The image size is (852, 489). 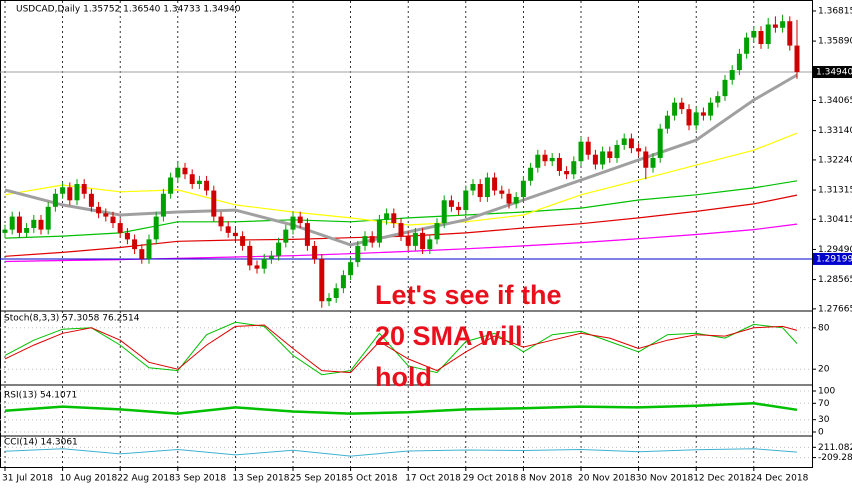 I want to click on annotation: 20 SMA will, so click(x=449, y=336).